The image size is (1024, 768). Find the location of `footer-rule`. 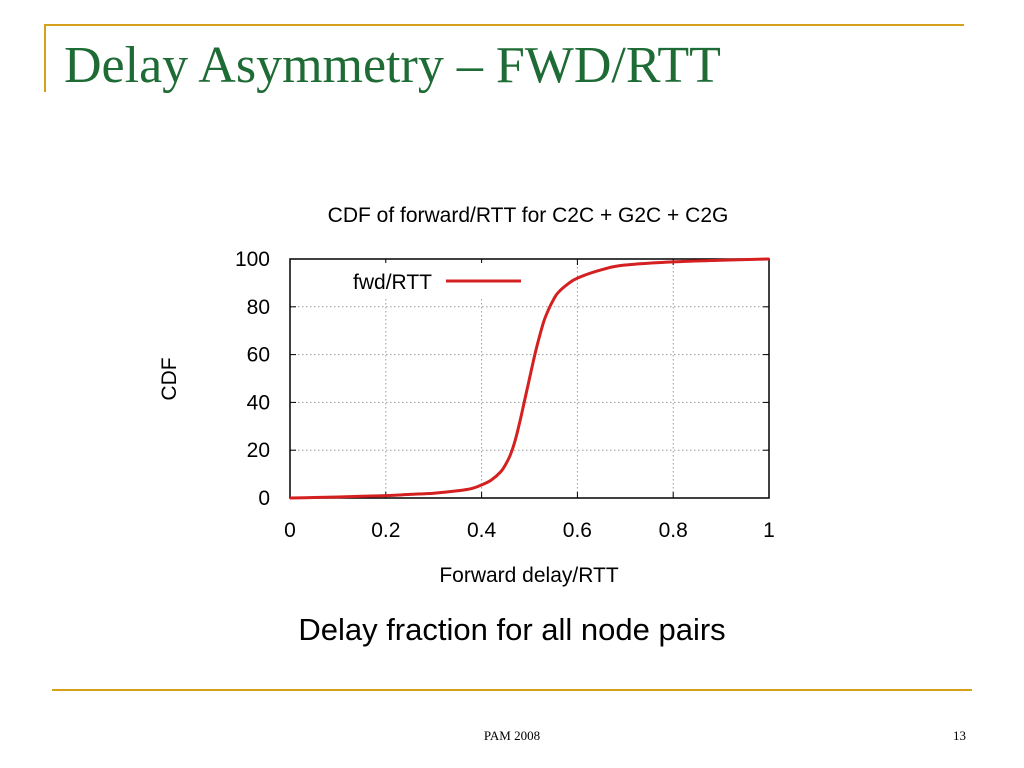

footer-rule is located at coordinates (512, 690).